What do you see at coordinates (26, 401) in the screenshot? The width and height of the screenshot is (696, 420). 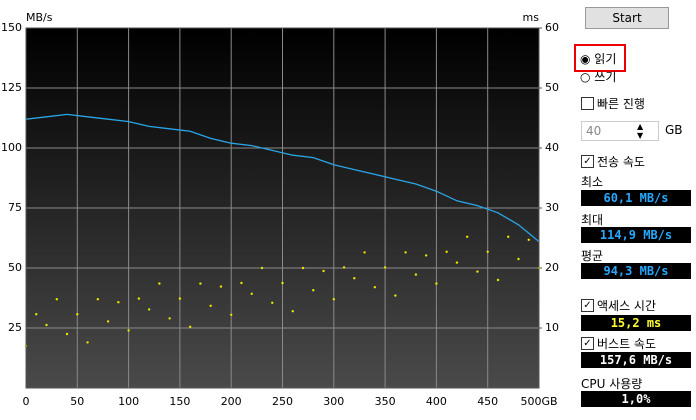 I see `x-tick-label: 0` at bounding box center [26, 401].